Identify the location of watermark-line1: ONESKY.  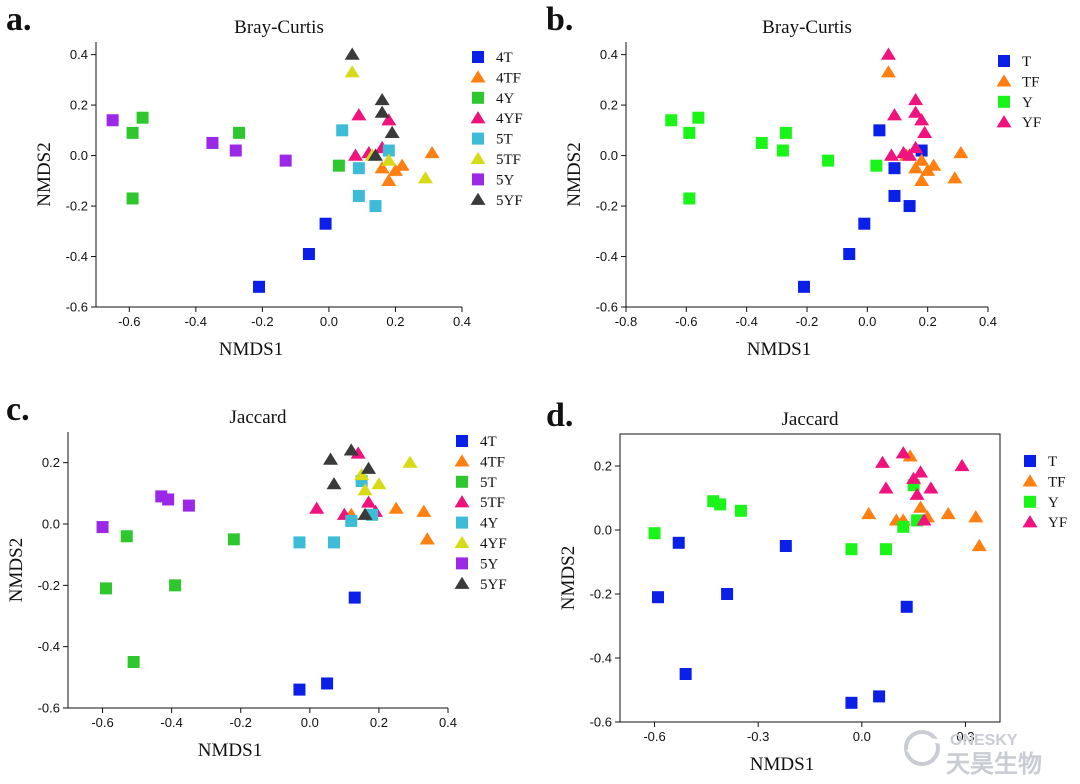
(984, 740).